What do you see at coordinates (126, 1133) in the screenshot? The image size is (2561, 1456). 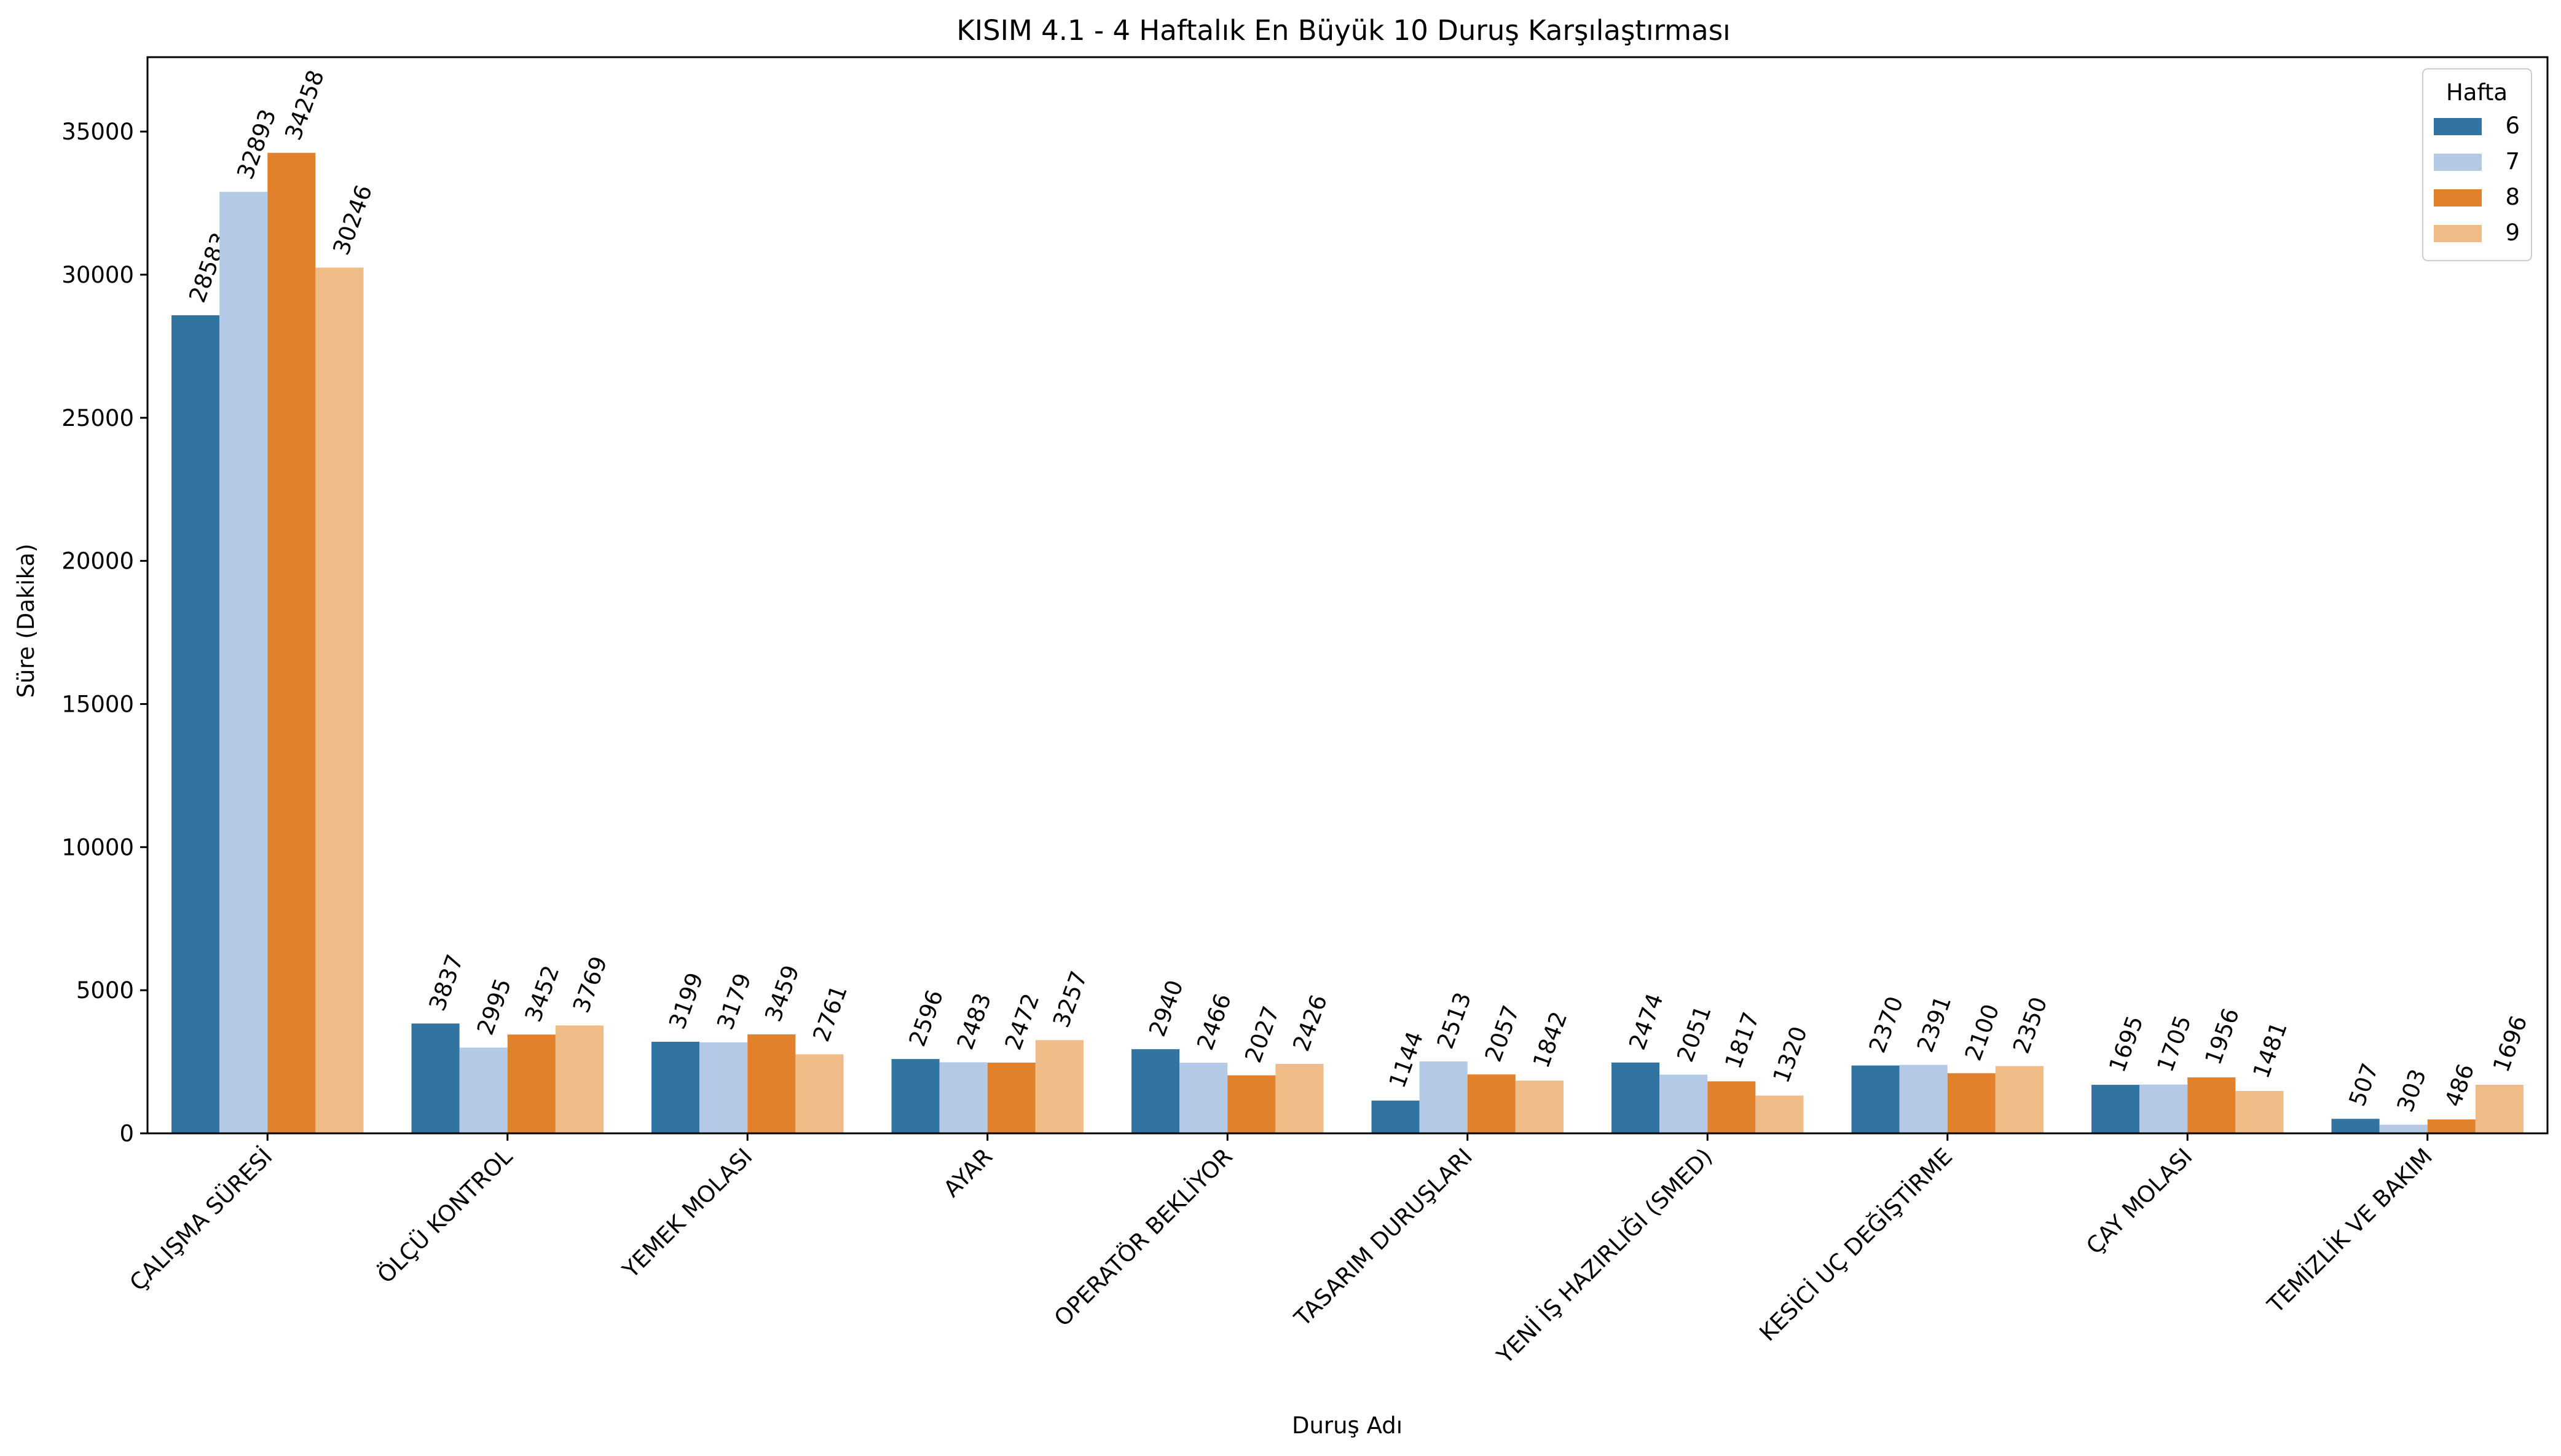 I see `y-tick-label: 0` at bounding box center [126, 1133].